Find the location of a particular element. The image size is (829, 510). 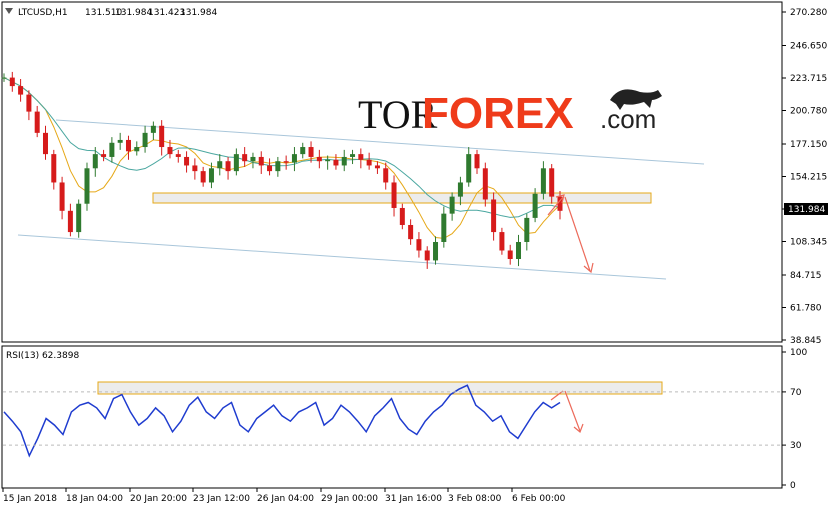

channel-lower-line is located at coordinates (342, 257).